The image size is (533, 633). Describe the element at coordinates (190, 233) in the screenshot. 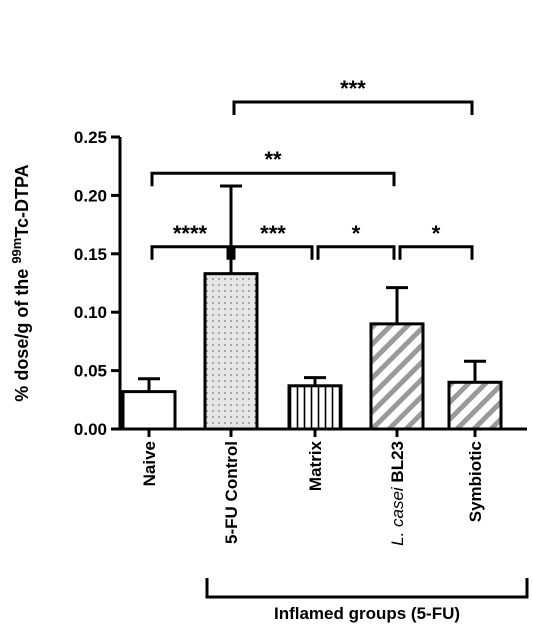

I see `significance-label: ****` at that location.